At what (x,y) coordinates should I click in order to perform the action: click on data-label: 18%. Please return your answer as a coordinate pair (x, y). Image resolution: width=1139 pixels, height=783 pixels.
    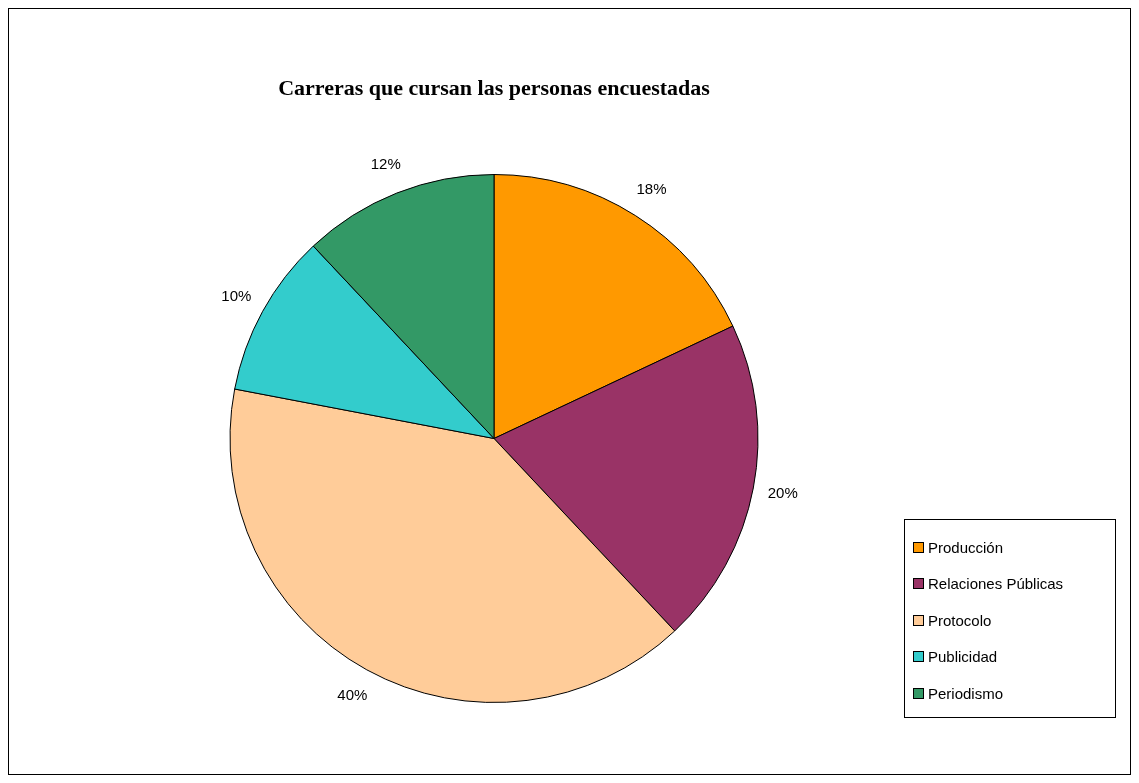
    Looking at the image, I should click on (651, 189).